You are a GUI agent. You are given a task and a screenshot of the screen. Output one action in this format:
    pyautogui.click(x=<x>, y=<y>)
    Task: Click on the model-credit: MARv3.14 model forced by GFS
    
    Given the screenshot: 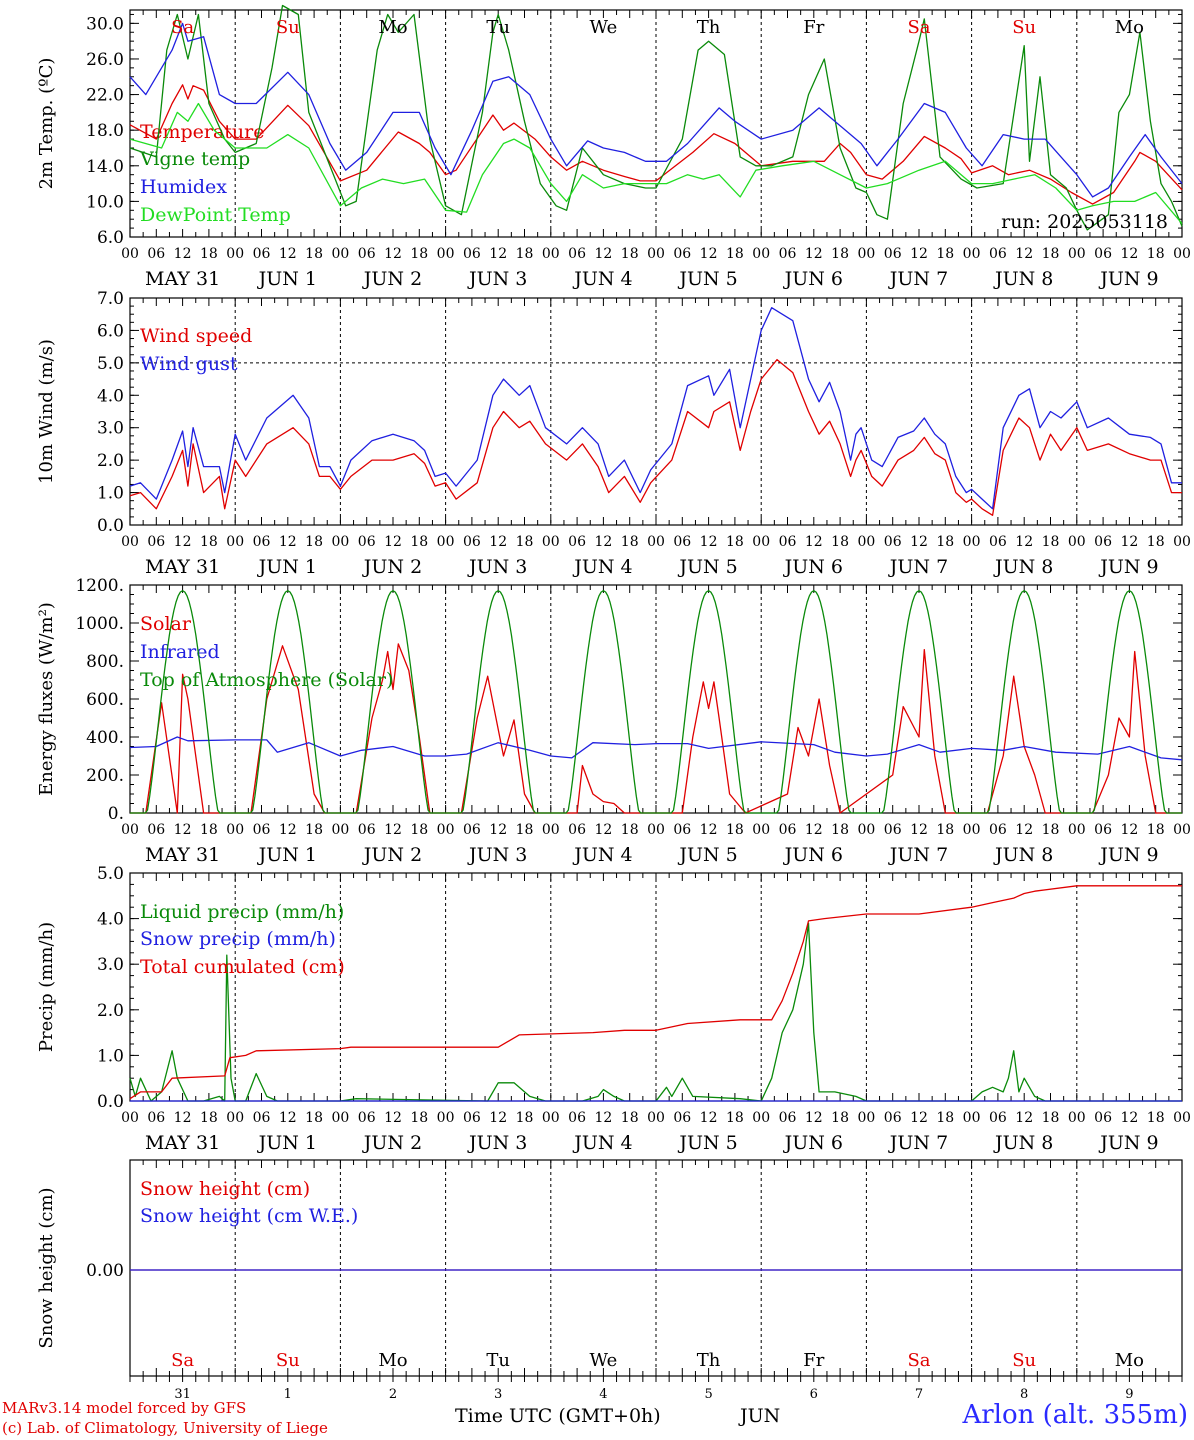 What is the action you would take?
    pyautogui.click(x=124, y=1408)
    